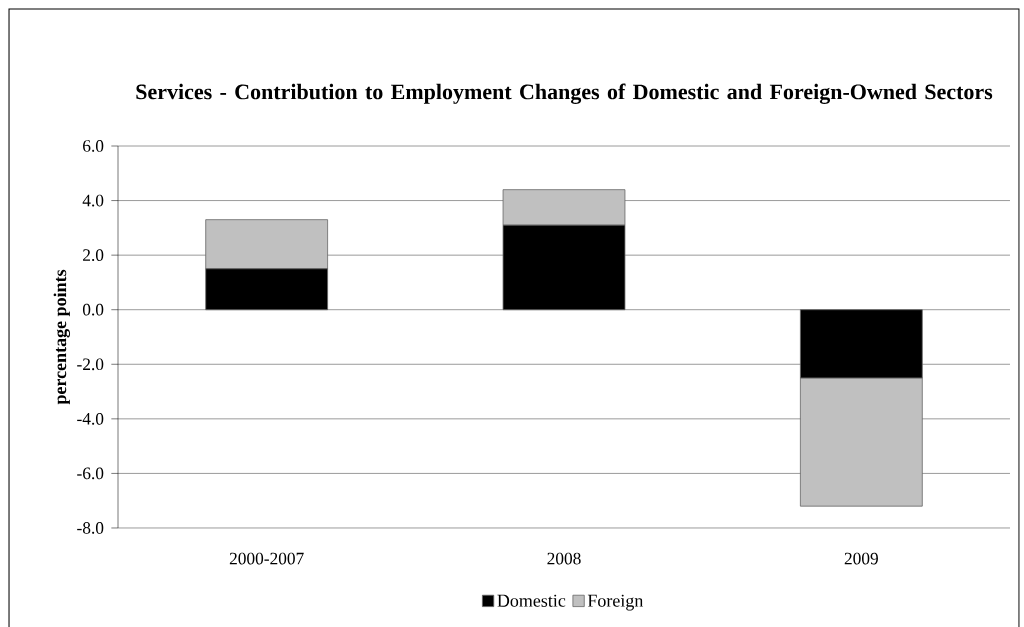 Image resolution: width=1024 pixels, height=627 pixels. Describe the element at coordinates (93, 255) in the screenshot. I see `y-tick-label: 2.0` at that location.